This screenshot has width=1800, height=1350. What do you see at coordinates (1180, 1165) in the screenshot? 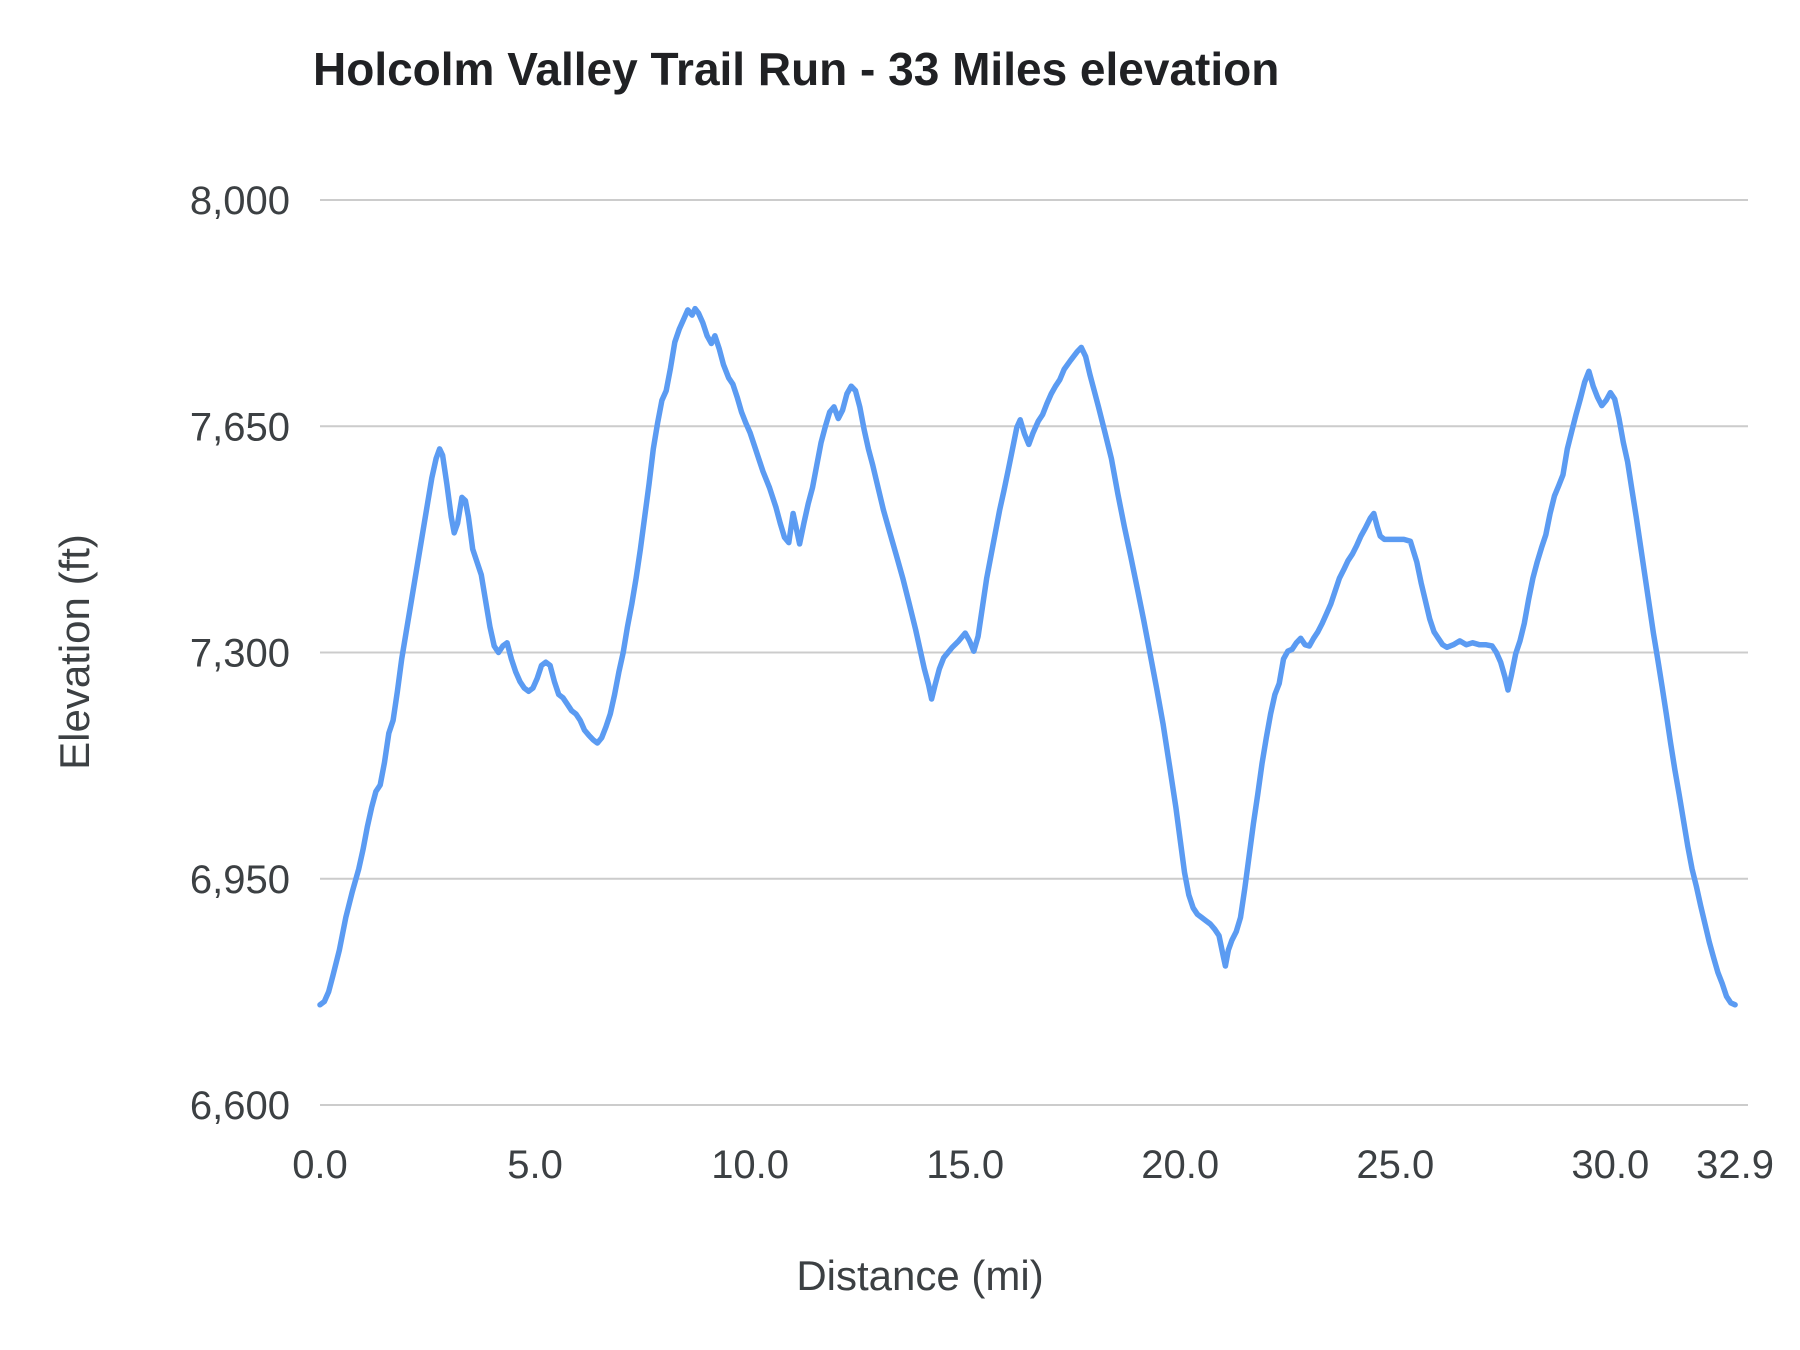
I see `x-tick-label: 20.0` at bounding box center [1180, 1165].